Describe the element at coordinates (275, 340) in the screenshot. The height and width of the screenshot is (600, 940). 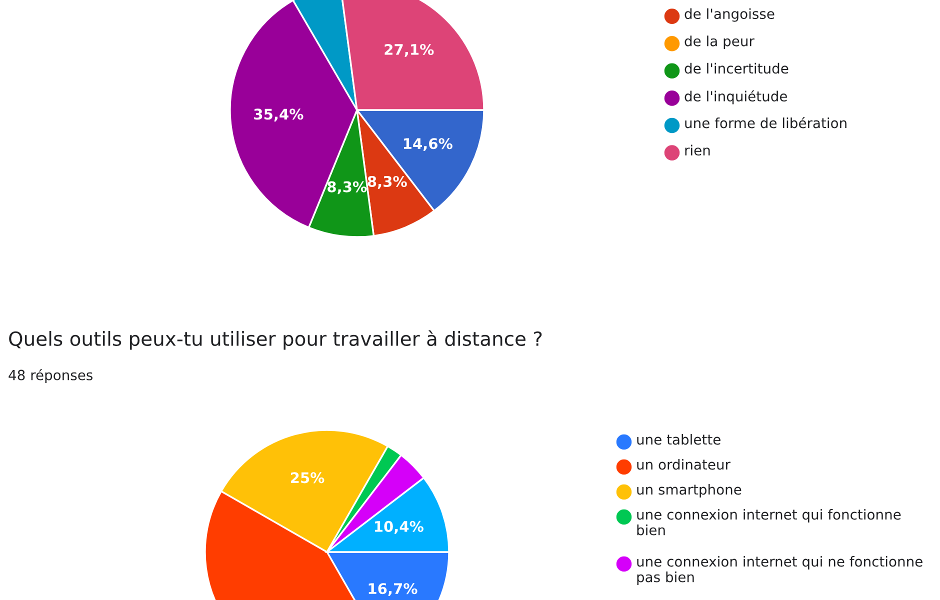
I see `chart-title: Quels outils peux-tu utiliser pour travailler à distance ?` at that location.